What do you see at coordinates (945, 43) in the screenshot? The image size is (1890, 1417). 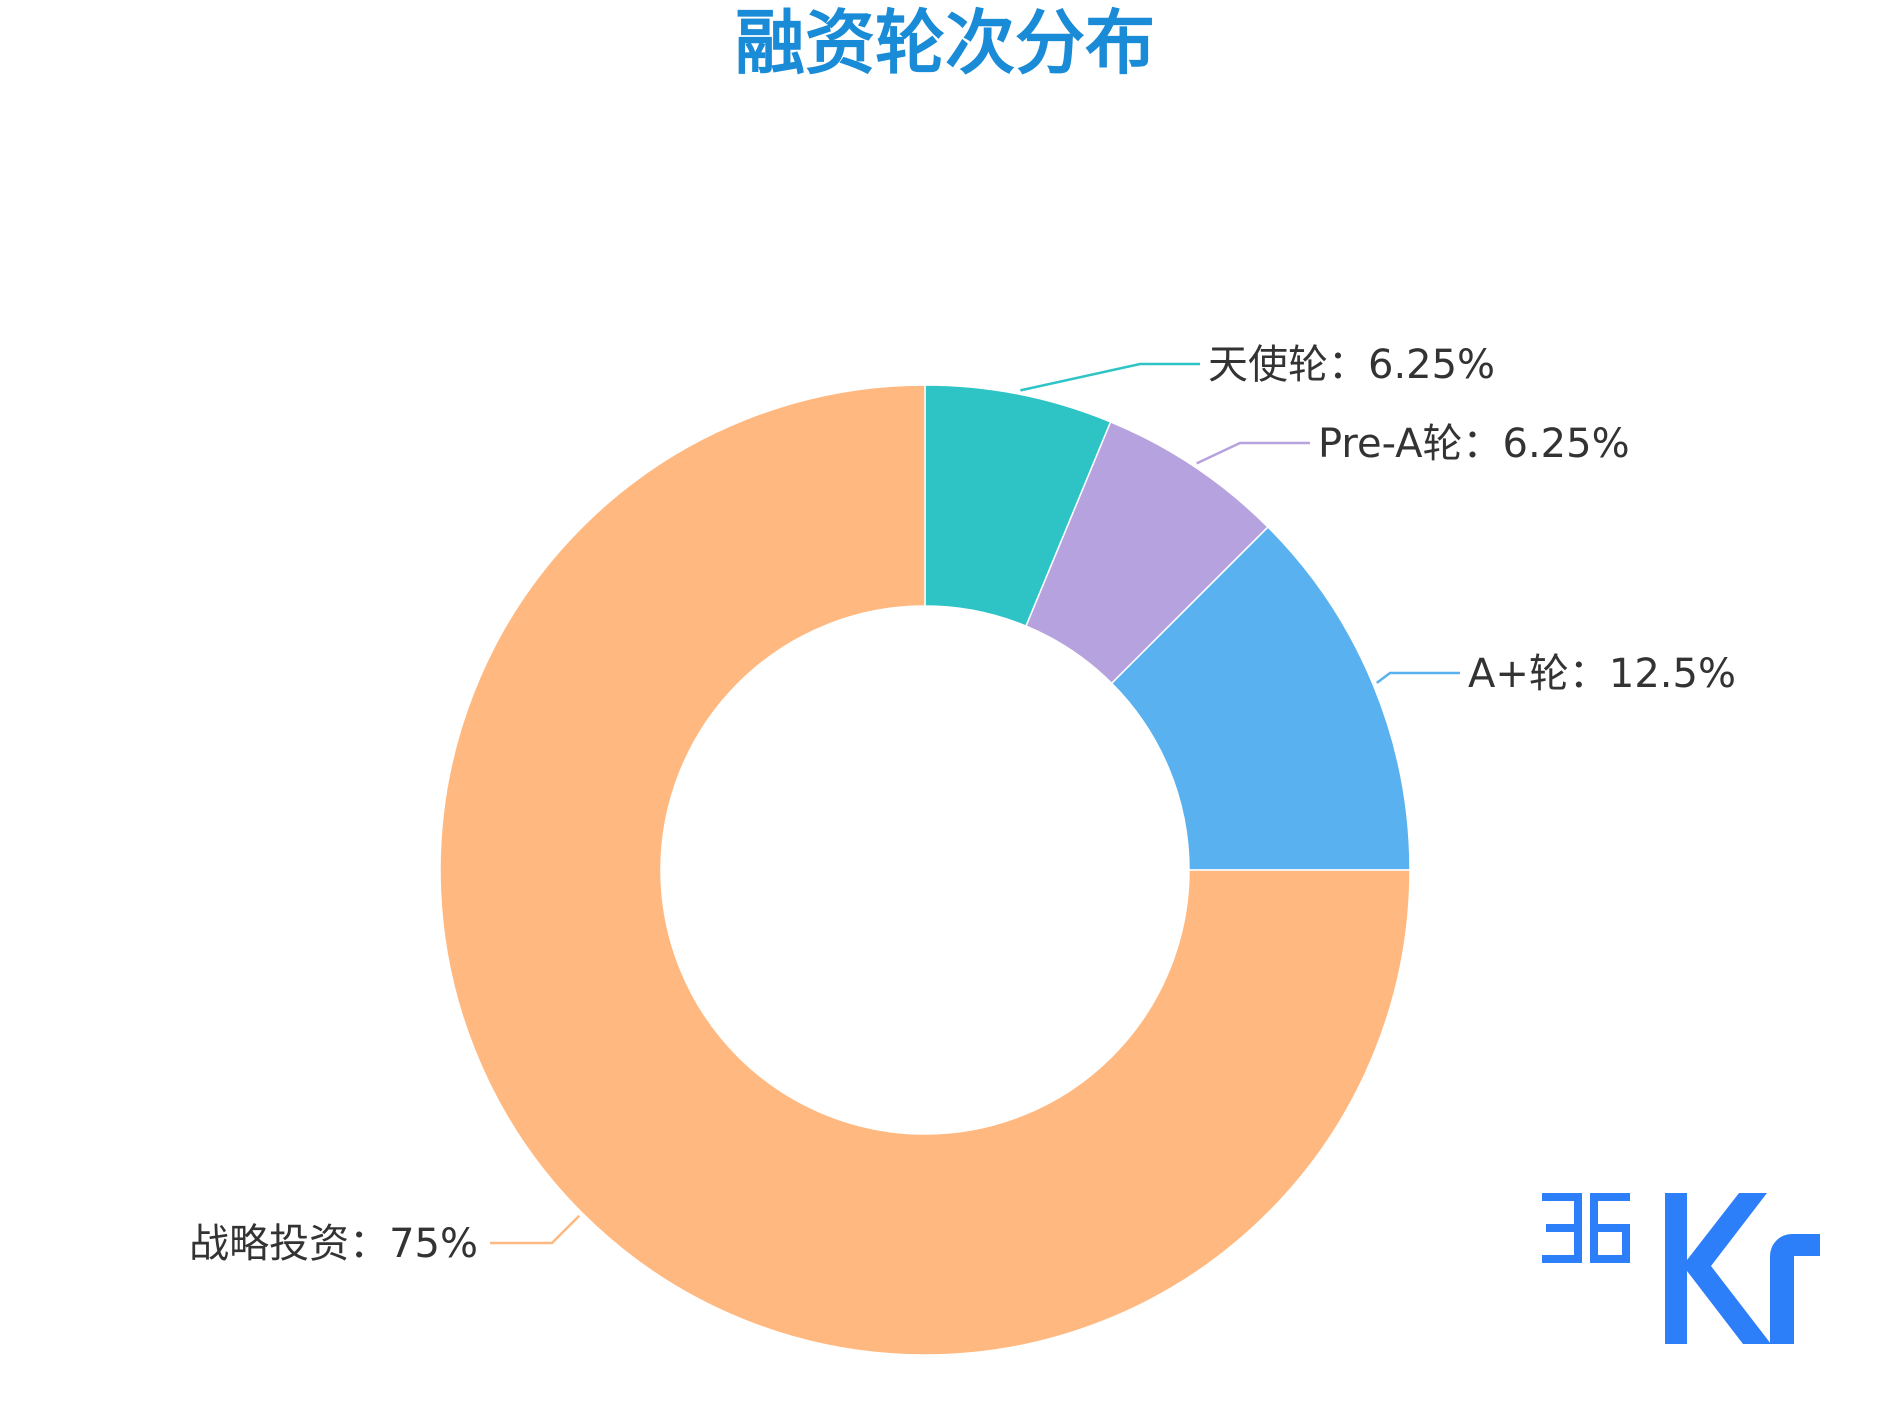 I see `chart-title: 融资轮次分布` at bounding box center [945, 43].